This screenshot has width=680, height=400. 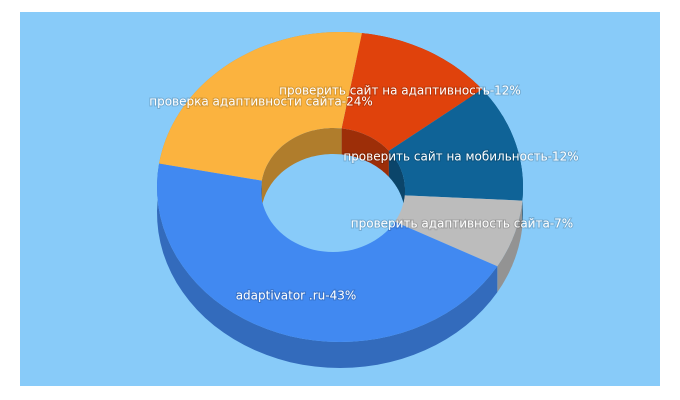 What do you see at coordinates (510, 246) in the screenshot?
I see `slice-side` at bounding box center [510, 246].